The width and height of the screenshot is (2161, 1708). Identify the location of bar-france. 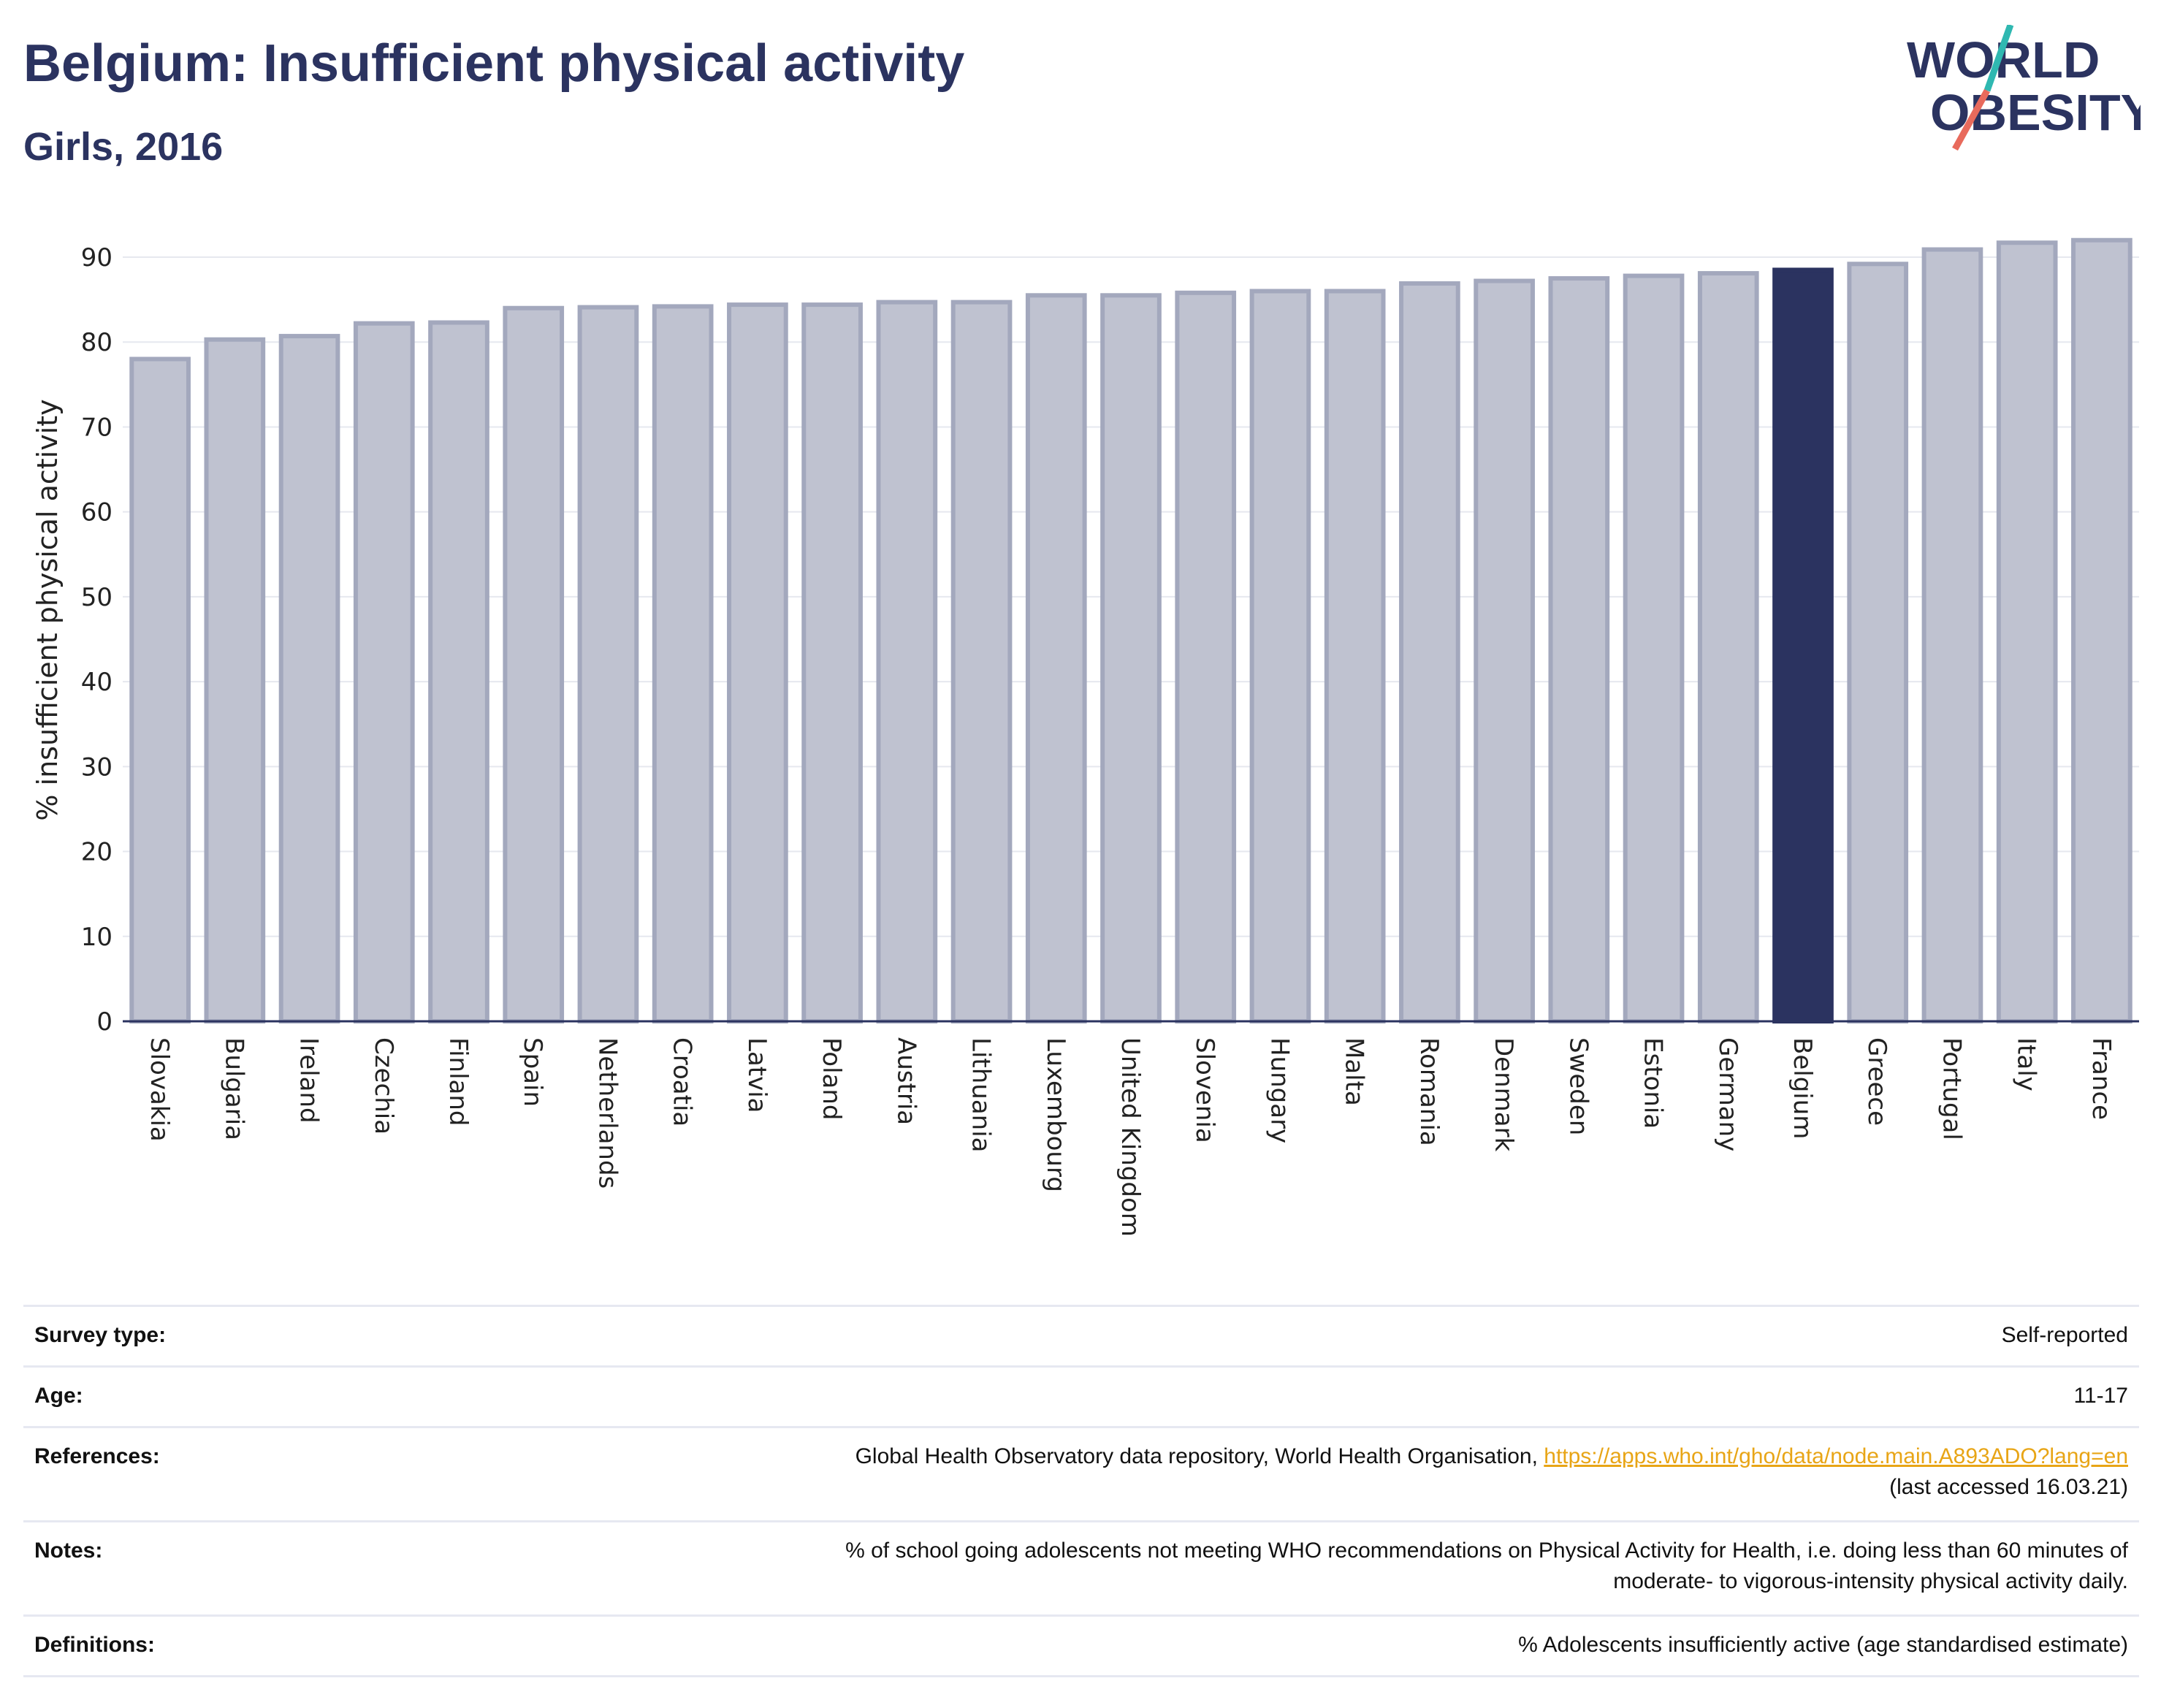
(2102, 630).